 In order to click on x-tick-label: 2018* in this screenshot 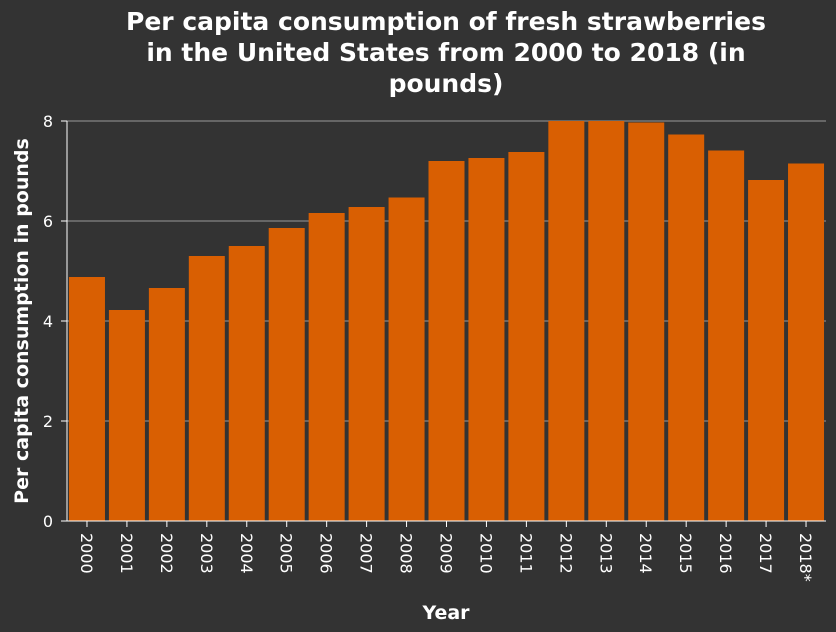, I will do `click(805, 557)`.